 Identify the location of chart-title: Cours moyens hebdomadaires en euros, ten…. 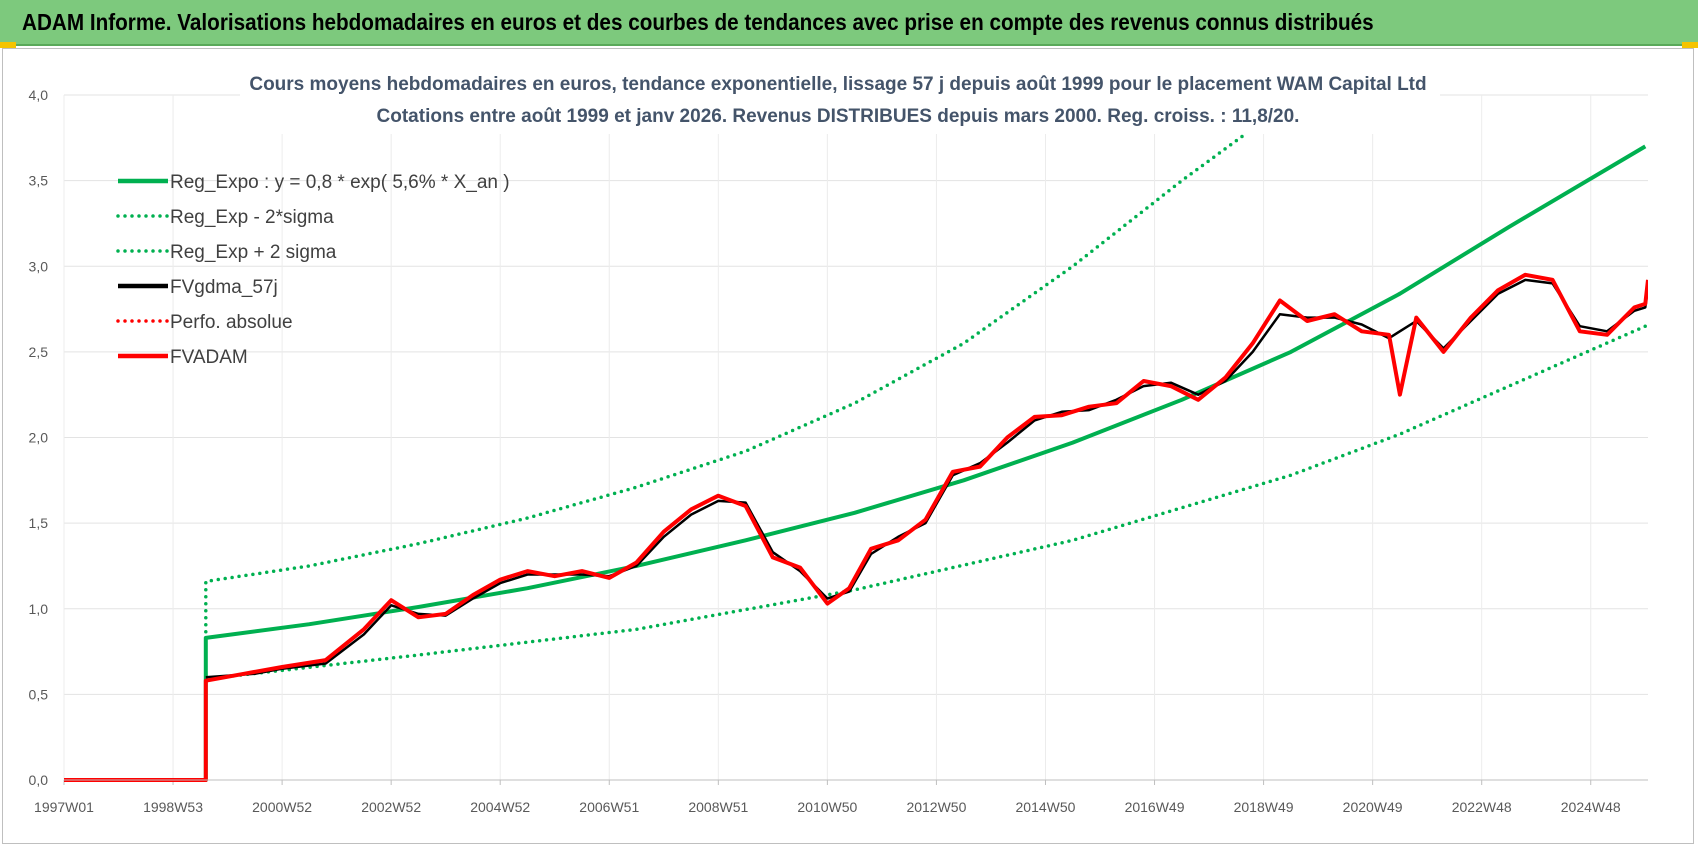
(837, 84).